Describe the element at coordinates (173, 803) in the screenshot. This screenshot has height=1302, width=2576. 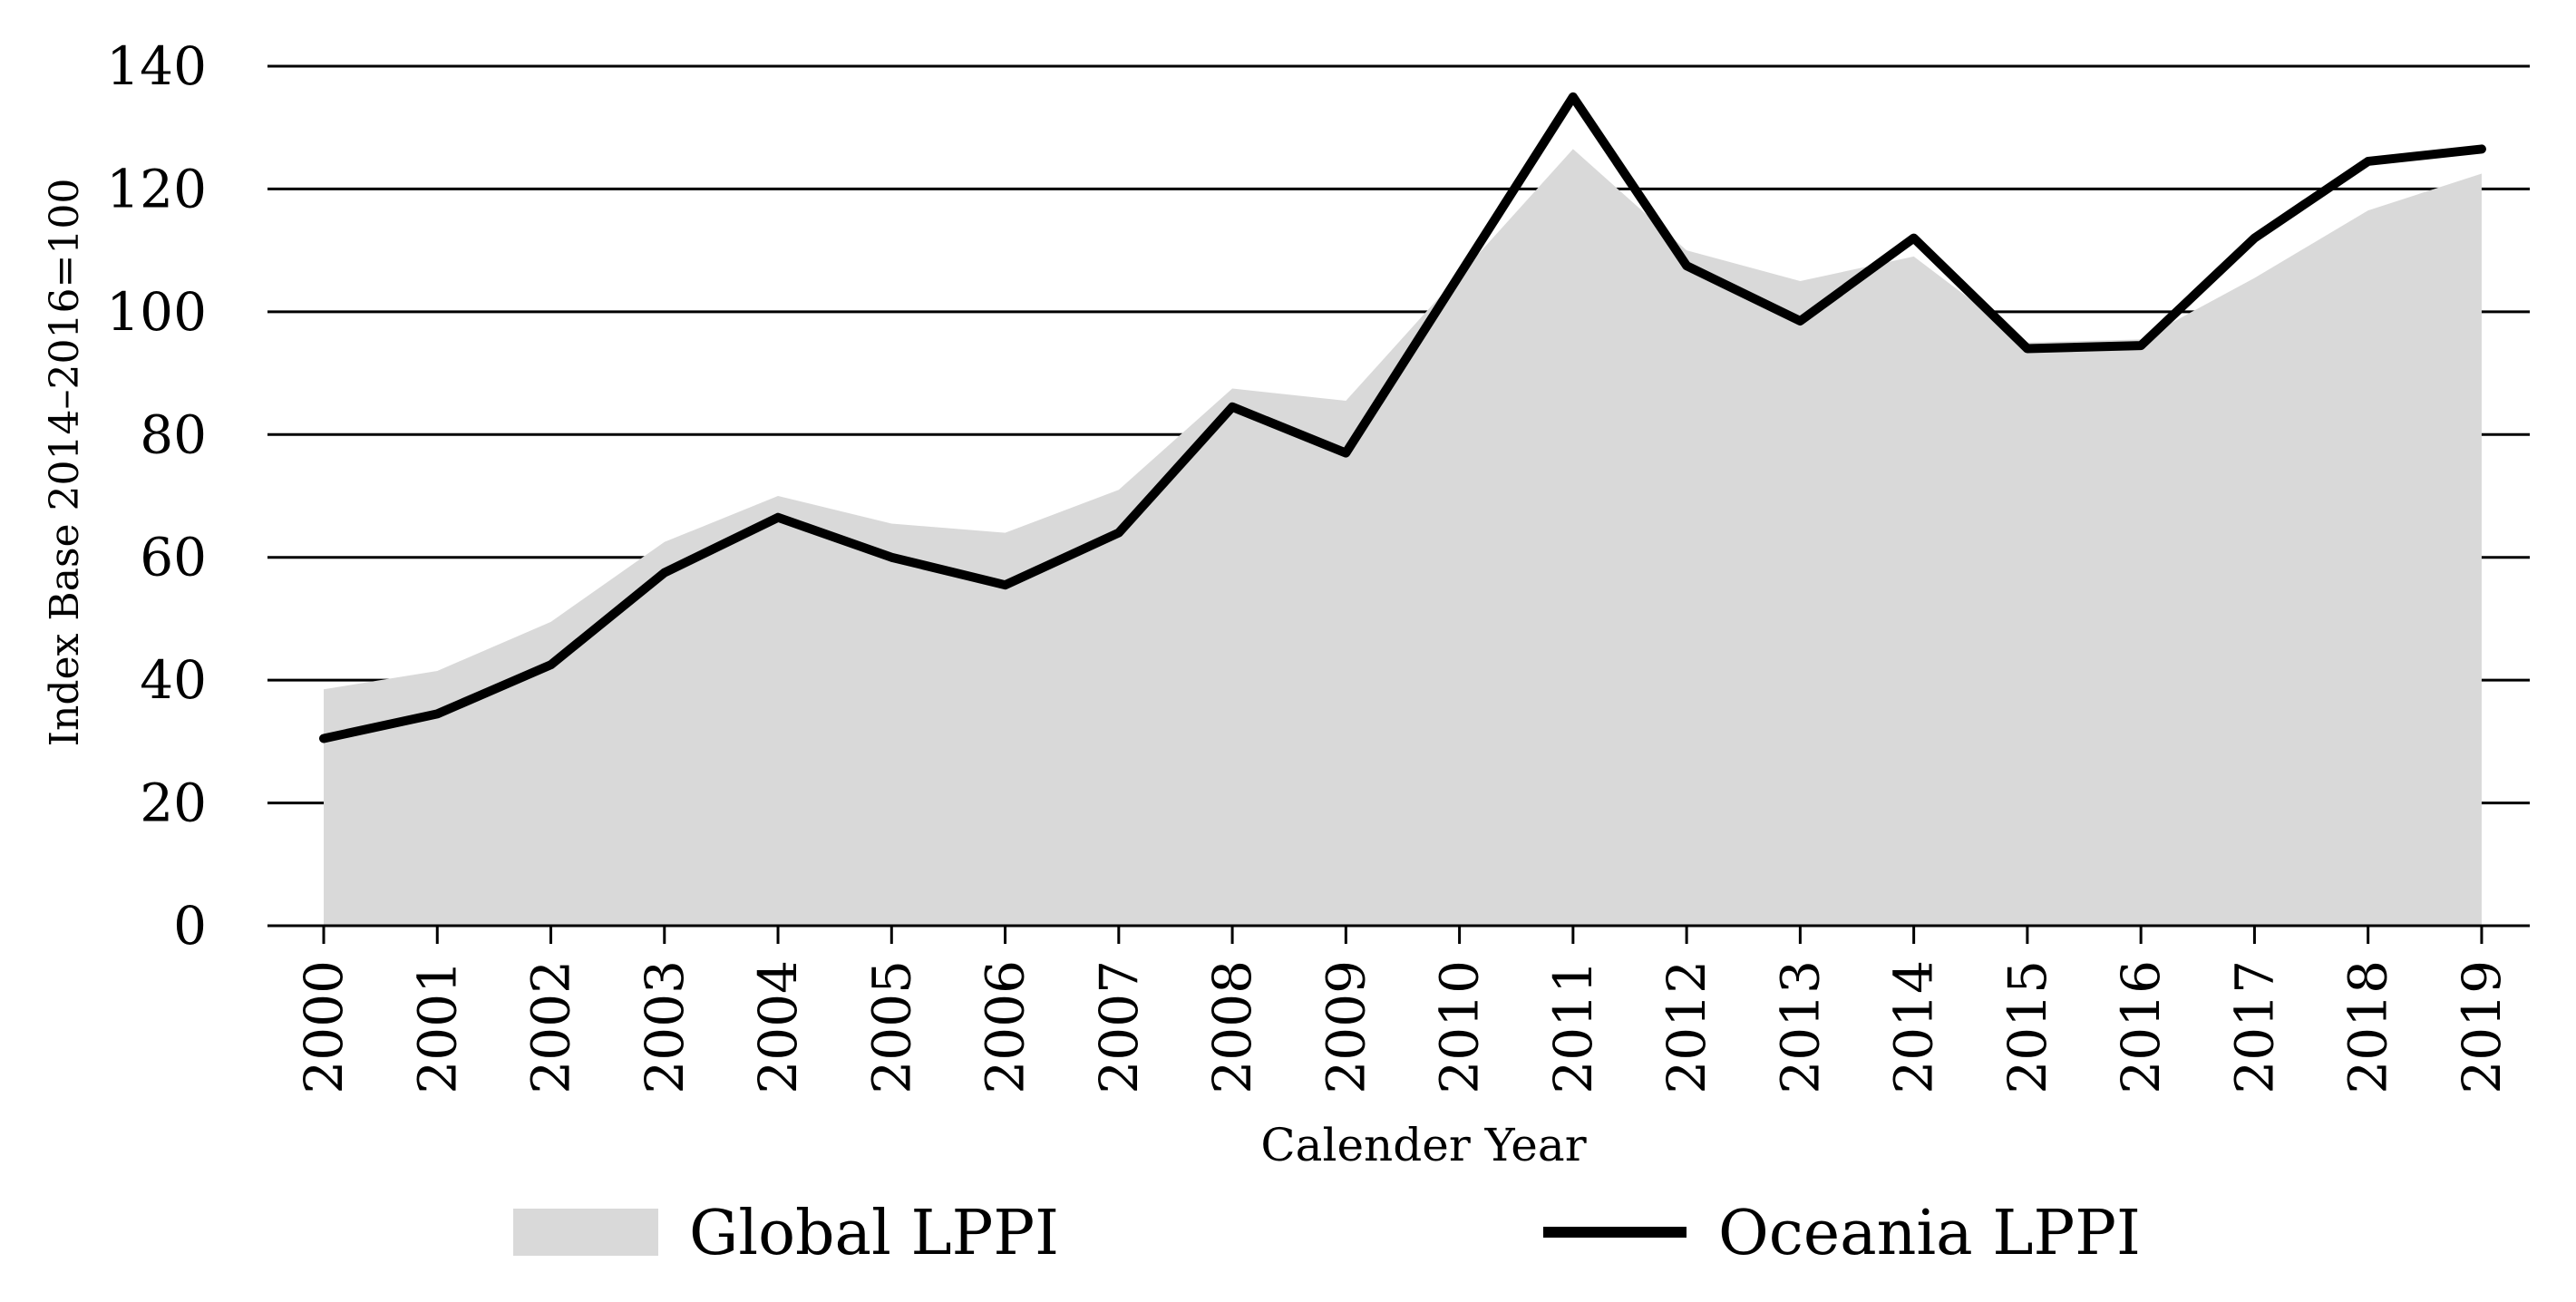
I see `y-tick-label-20: 20` at that location.